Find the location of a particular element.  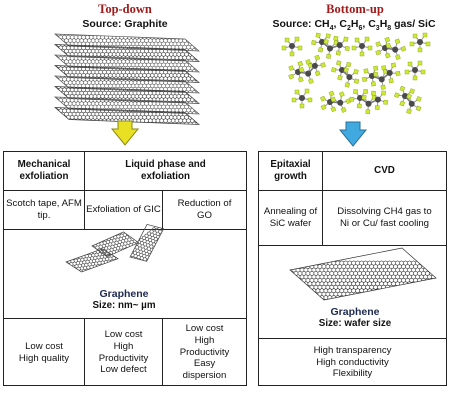

prop-line: High transparency is located at coordinates (352, 350).